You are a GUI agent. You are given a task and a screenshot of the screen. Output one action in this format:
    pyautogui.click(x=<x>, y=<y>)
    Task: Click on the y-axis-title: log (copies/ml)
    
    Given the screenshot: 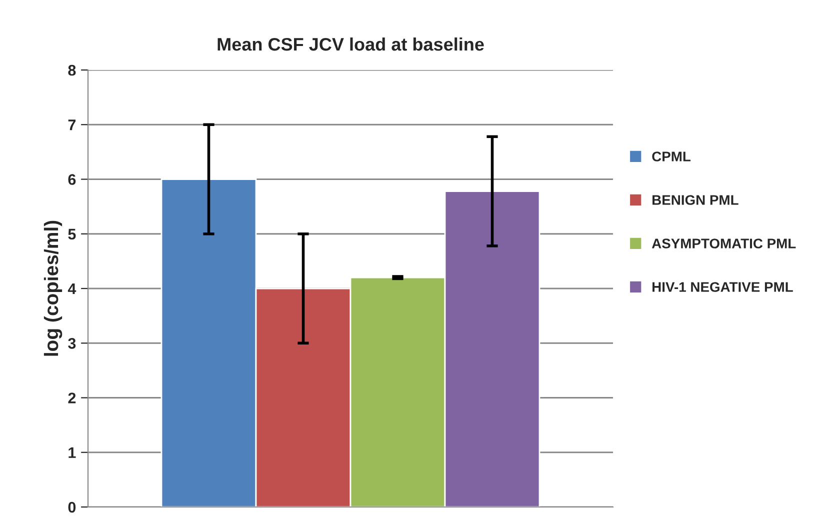 What is the action you would take?
    pyautogui.click(x=53, y=288)
    